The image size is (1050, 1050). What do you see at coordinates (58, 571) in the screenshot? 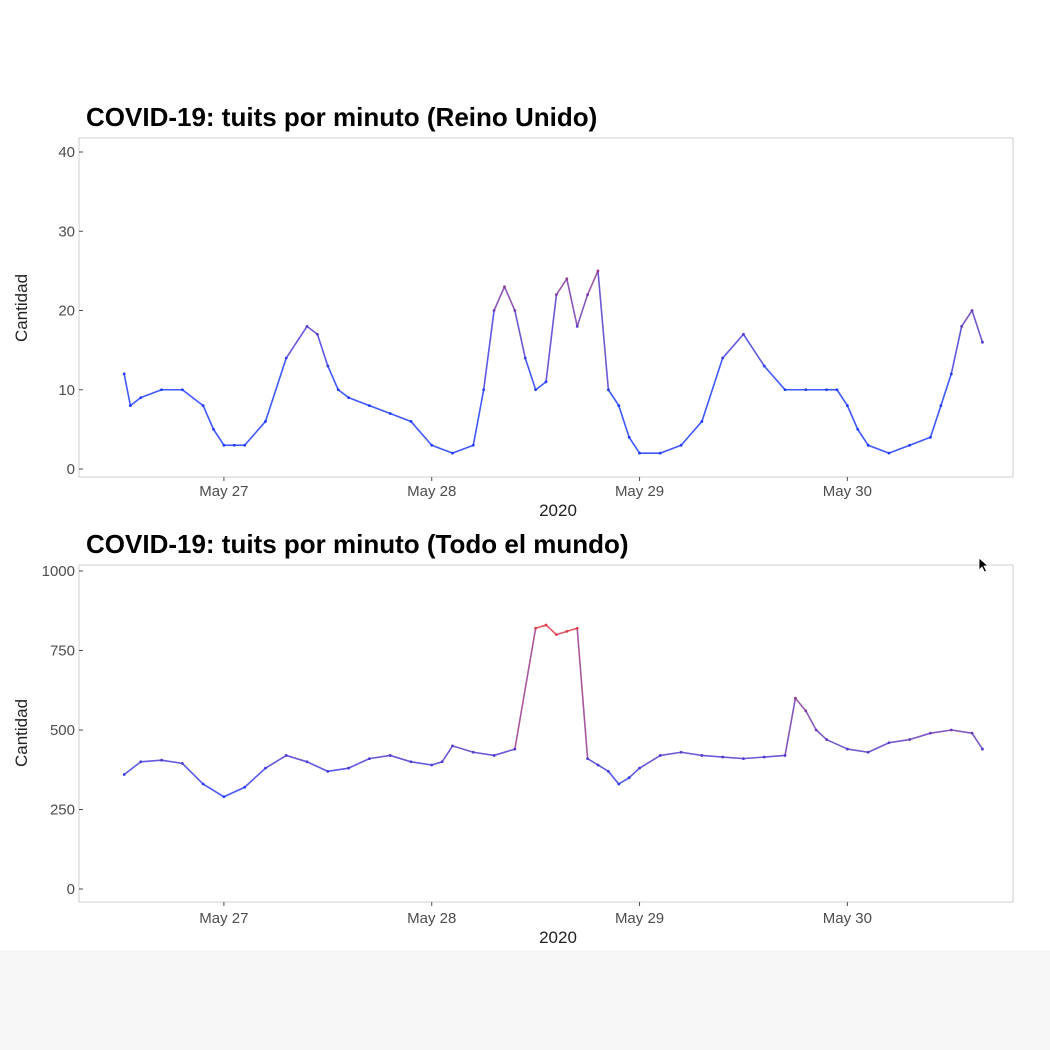
I see `y-tick-label: 1000` at bounding box center [58, 571].